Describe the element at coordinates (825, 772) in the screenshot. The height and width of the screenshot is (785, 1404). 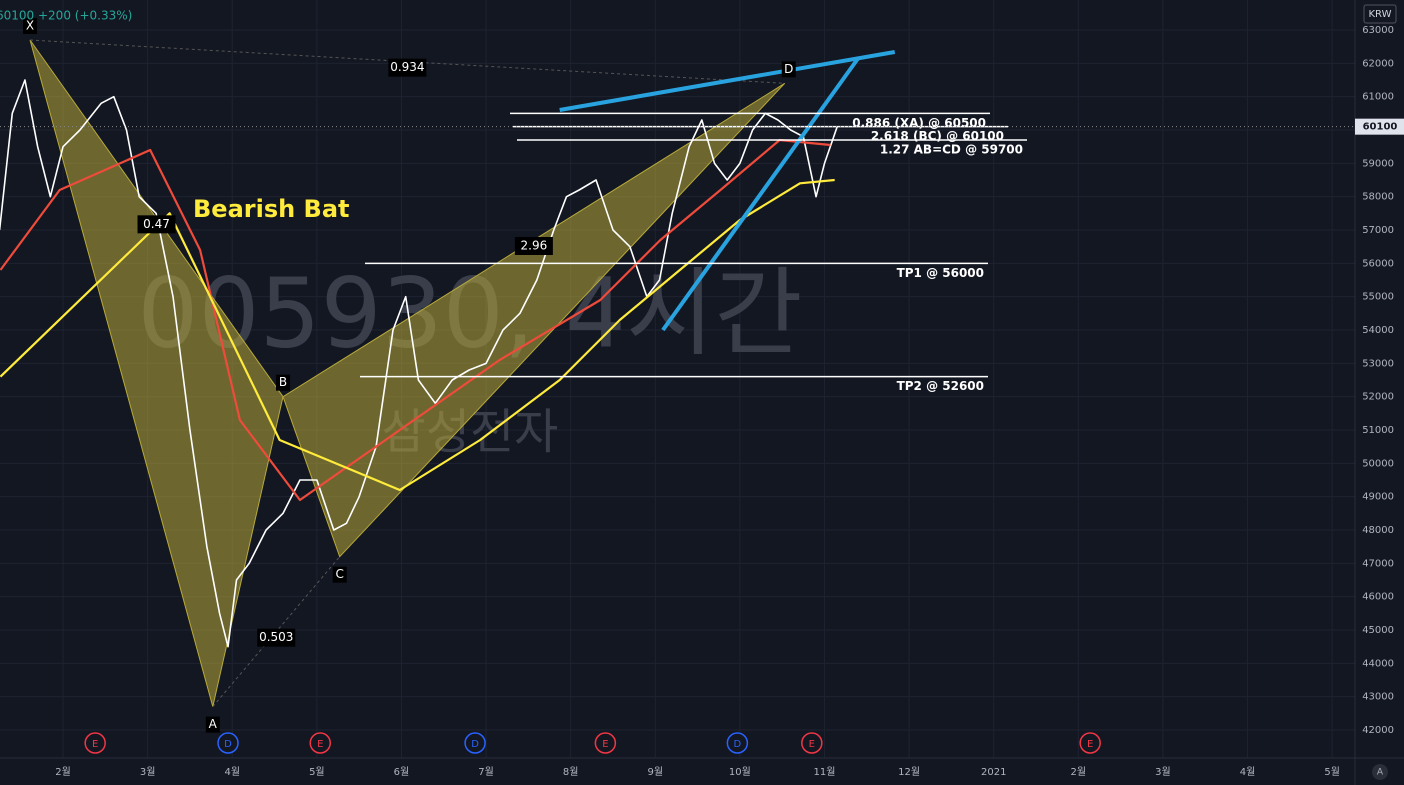
I see `x-tick-label: 11월` at that location.